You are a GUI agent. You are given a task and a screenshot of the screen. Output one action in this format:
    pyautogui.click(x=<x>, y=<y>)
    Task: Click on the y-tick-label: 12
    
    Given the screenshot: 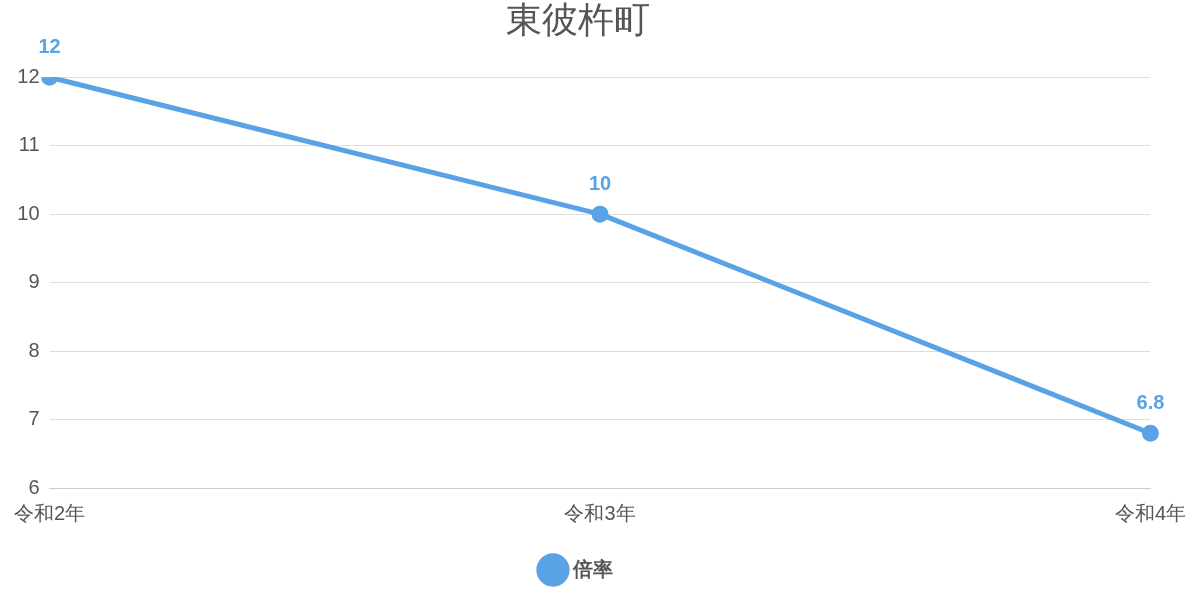 What is the action you would take?
    pyautogui.click(x=28, y=75)
    